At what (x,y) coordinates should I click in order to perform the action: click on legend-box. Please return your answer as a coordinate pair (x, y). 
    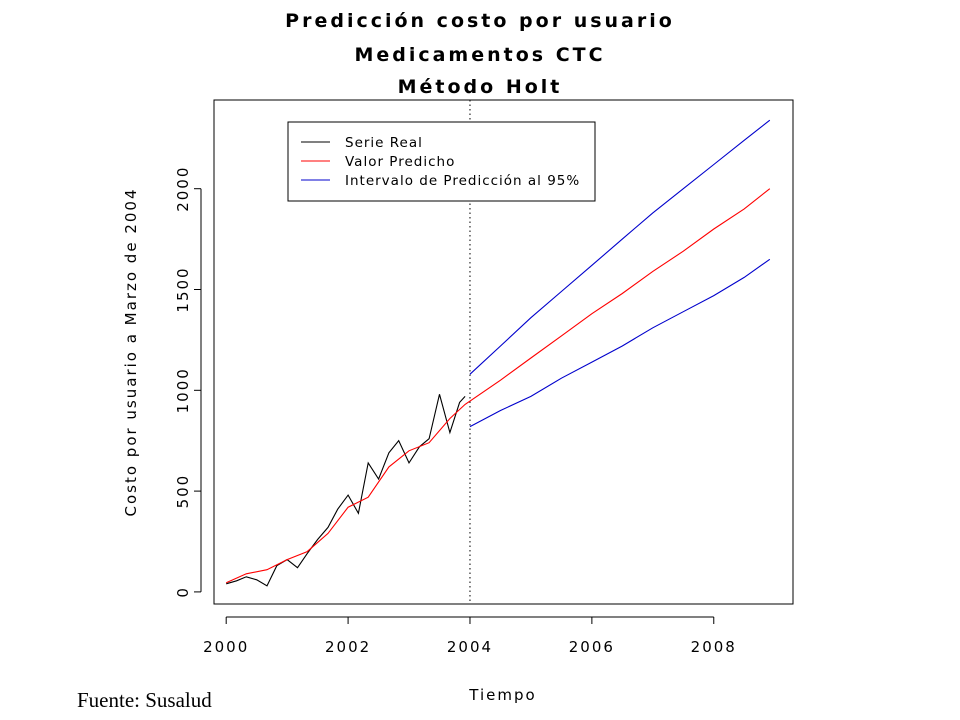
    Looking at the image, I should click on (441, 161).